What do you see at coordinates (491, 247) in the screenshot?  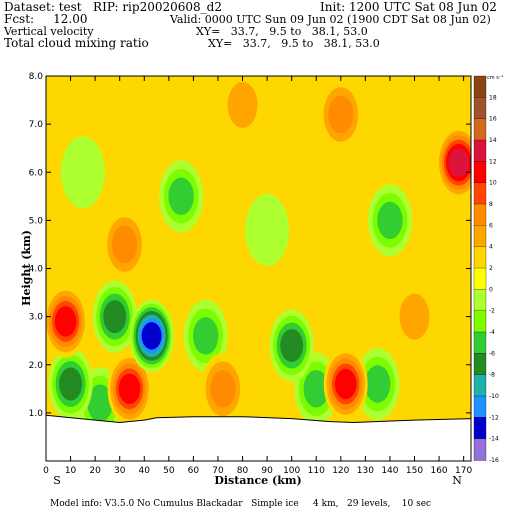 I see `colorbar-label-7: 4` at bounding box center [491, 247].